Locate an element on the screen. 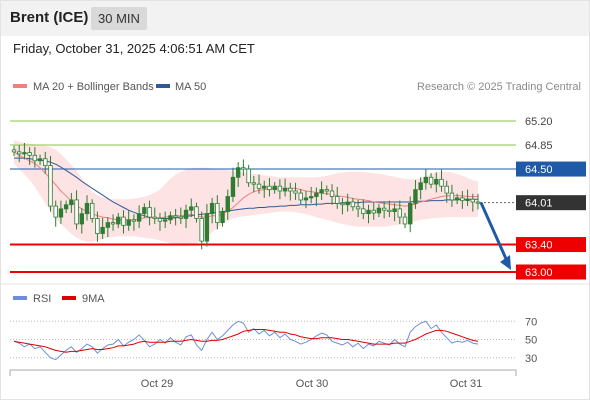 Image resolution: width=590 pixels, height=400 pixels. rsi-legend-label: RSI is located at coordinates (42, 299).